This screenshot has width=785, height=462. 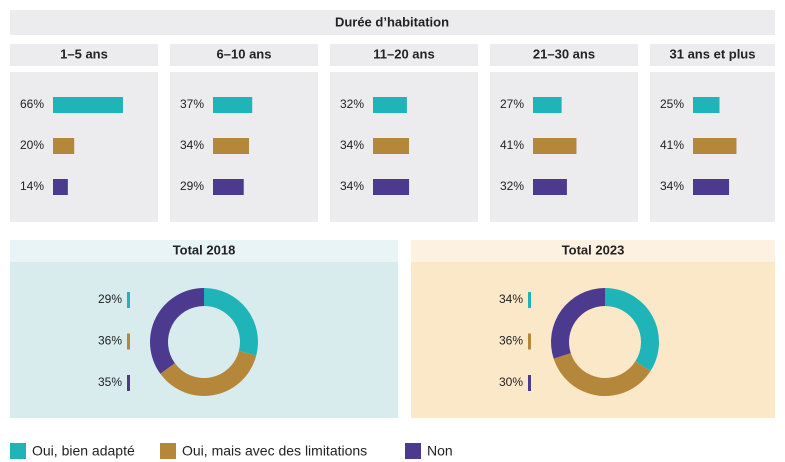 I want to click on header-bar, so click(x=392, y=22).